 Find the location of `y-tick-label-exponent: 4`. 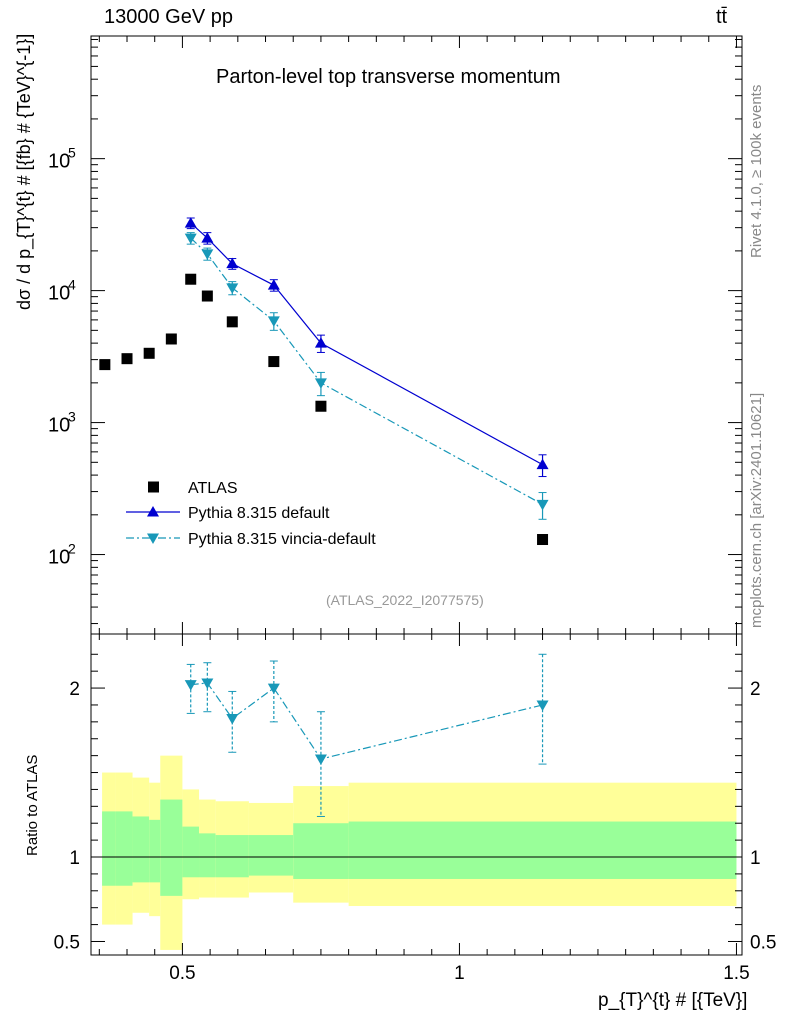

y-tick-label-exponent: 4 is located at coordinates (72, 285).